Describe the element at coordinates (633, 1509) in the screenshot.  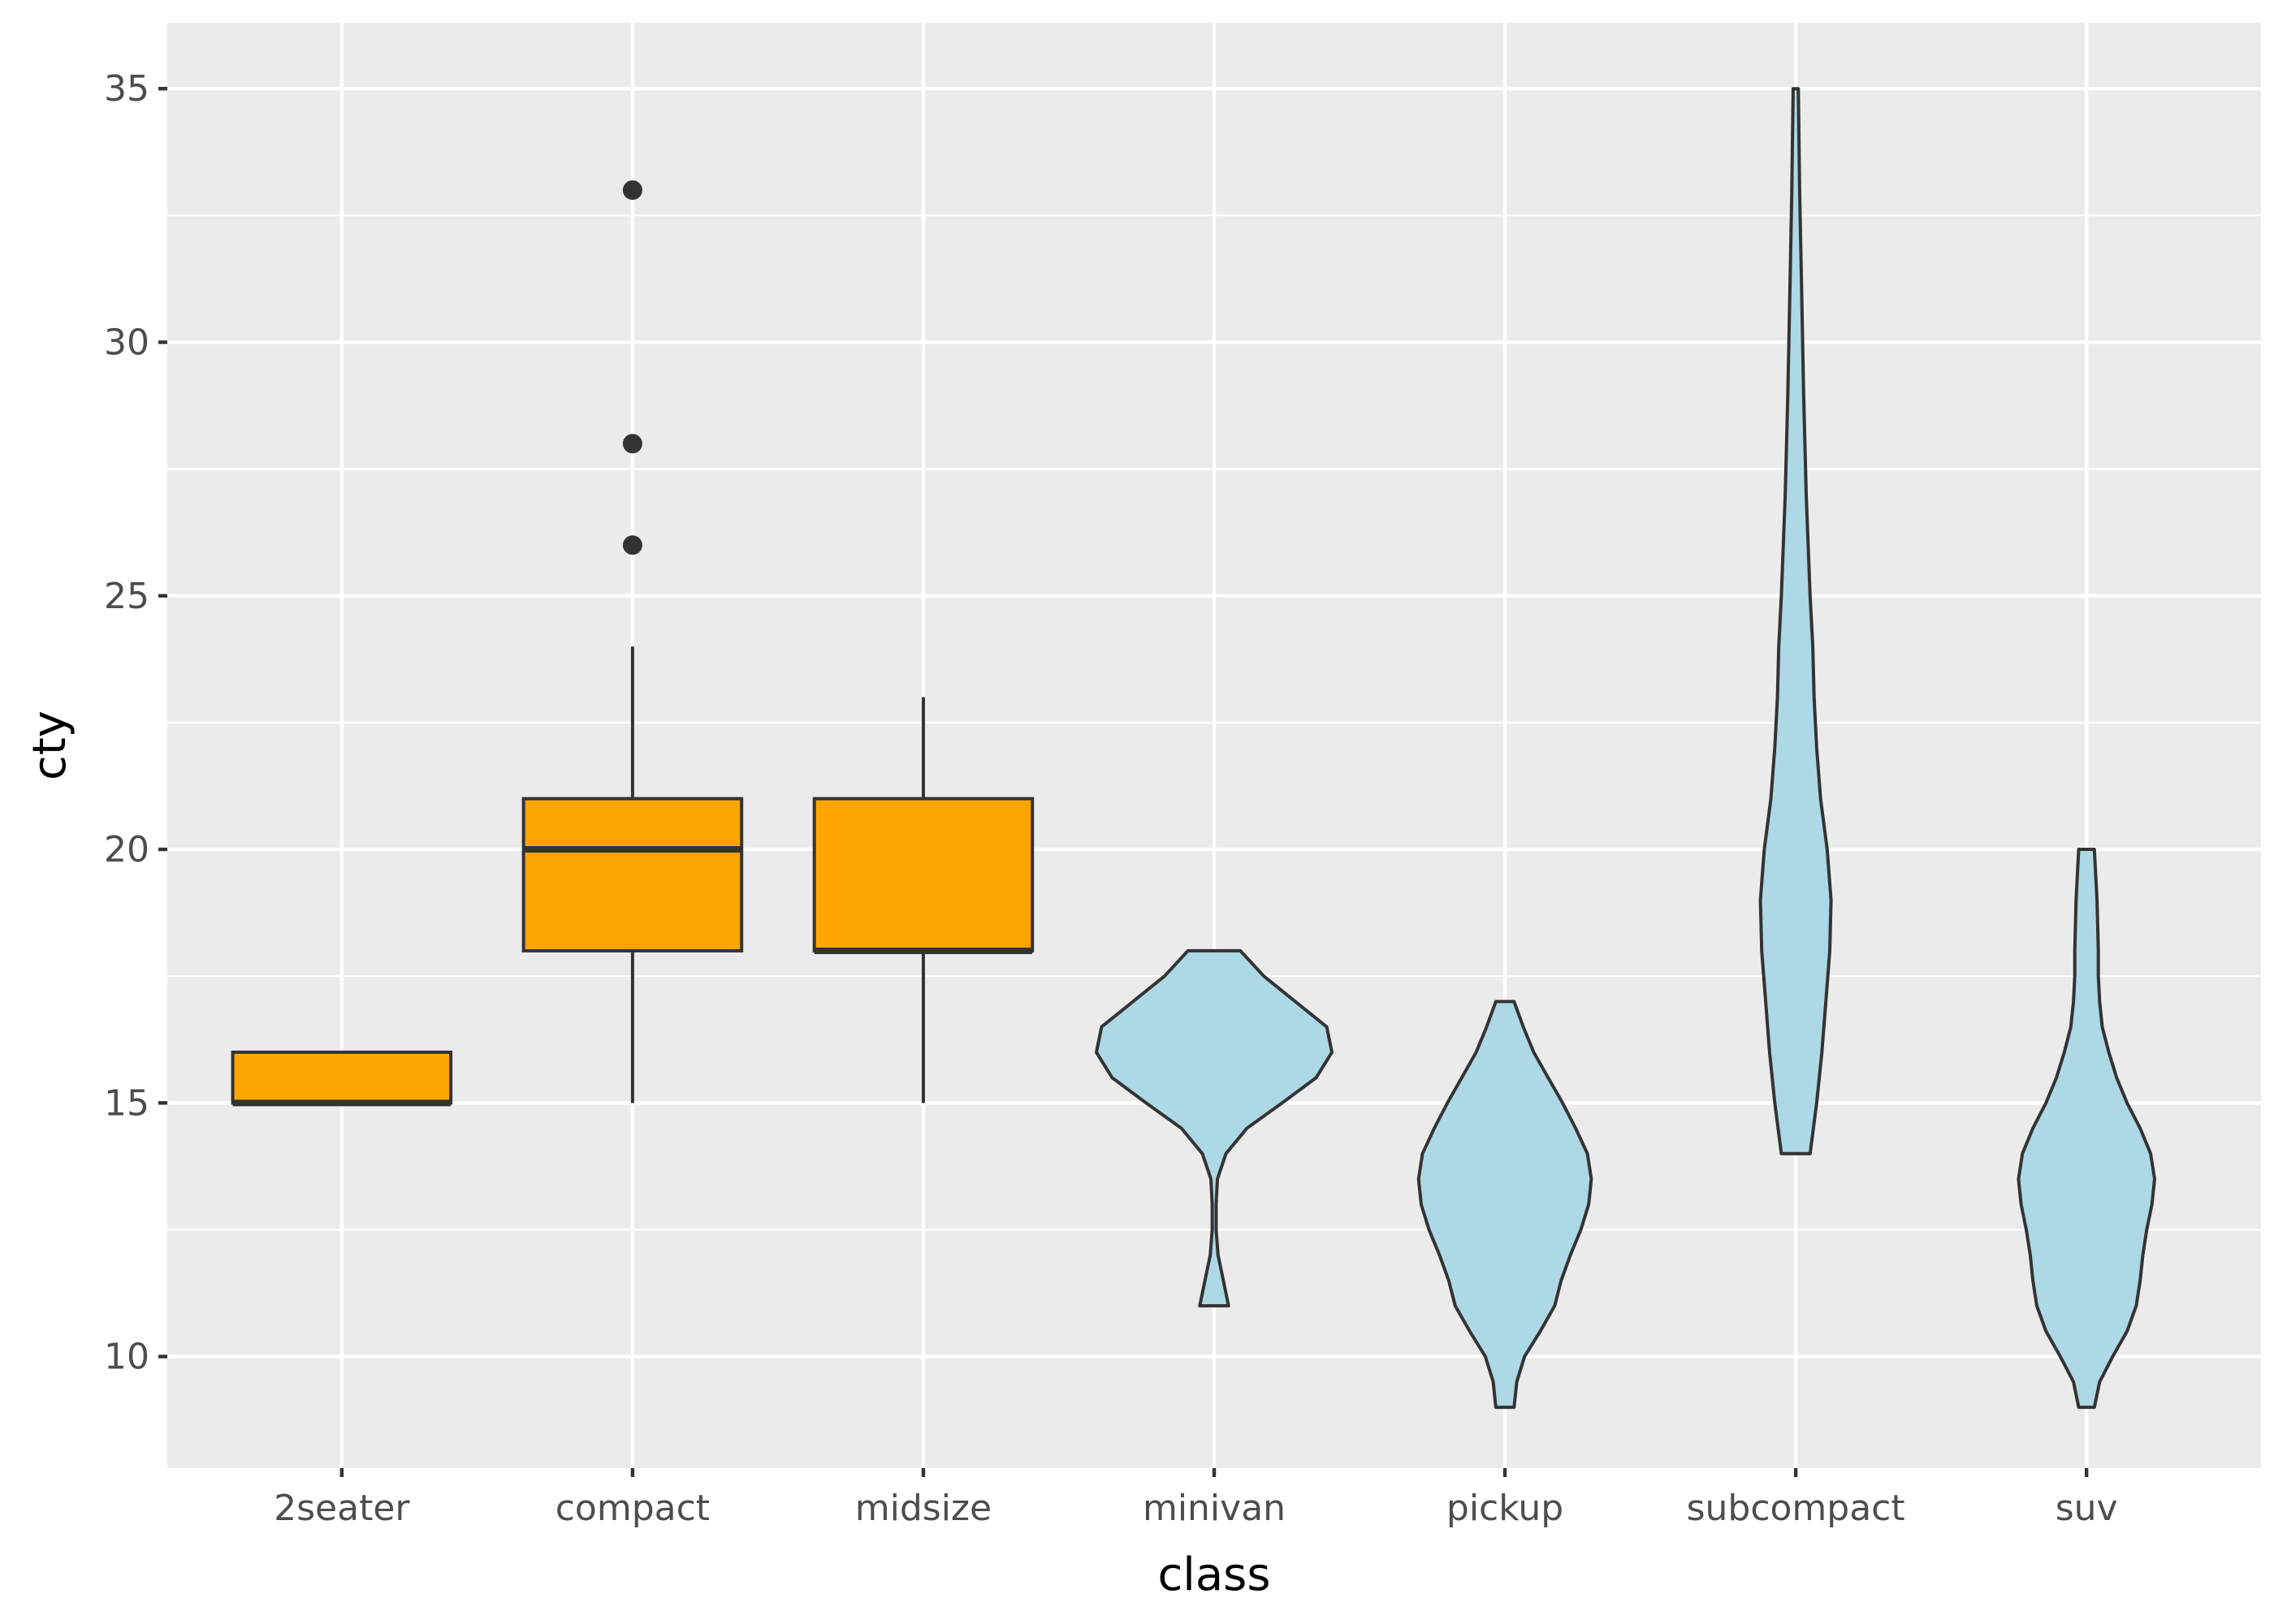
I see `x-tick-label: compact` at that location.